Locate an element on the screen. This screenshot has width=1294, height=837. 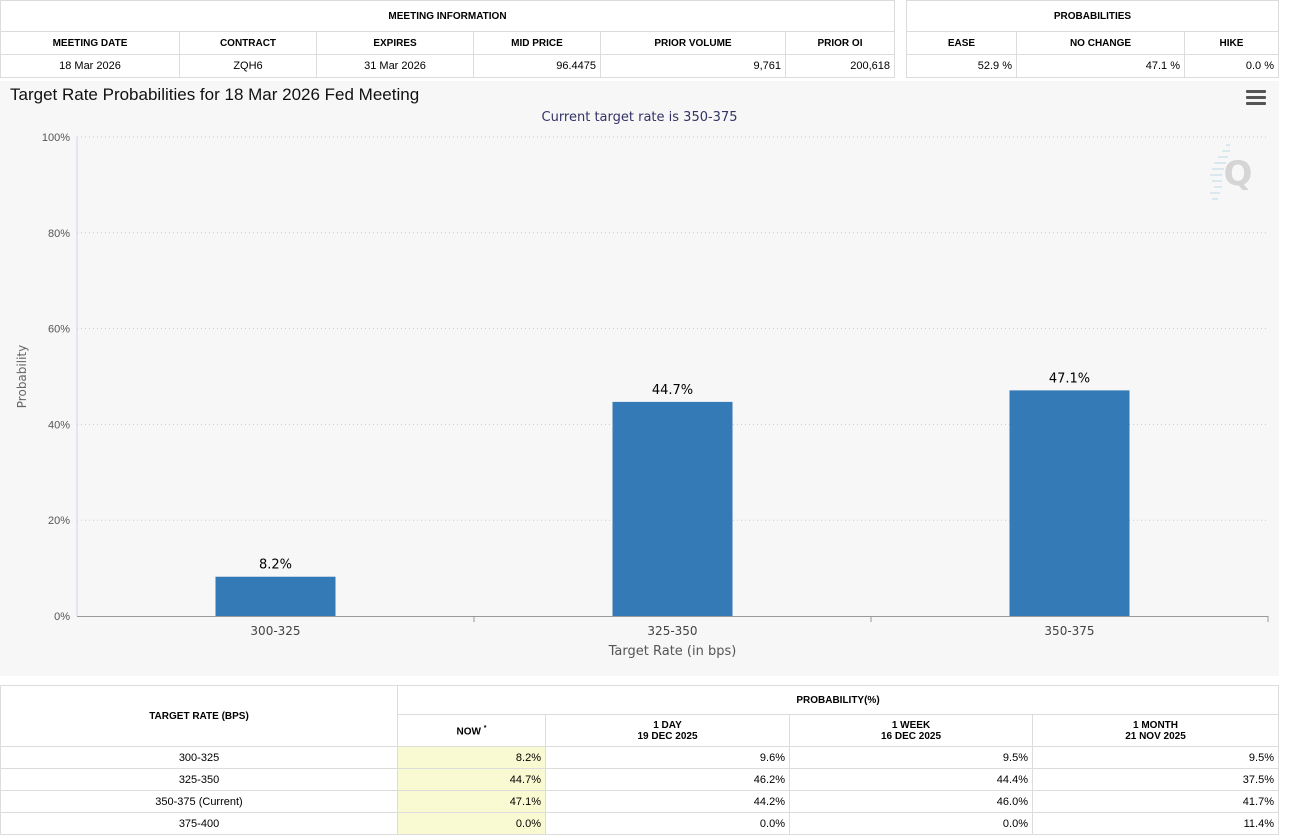
no-change-value: 47.1 % is located at coordinates (1100, 66).